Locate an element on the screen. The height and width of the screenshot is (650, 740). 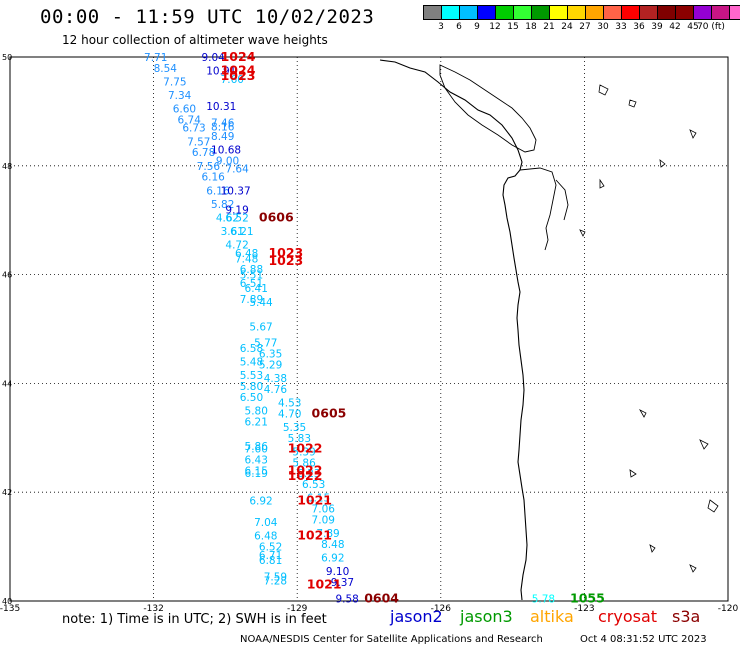
color-scale-label: 30 is located at coordinates (603, 27).